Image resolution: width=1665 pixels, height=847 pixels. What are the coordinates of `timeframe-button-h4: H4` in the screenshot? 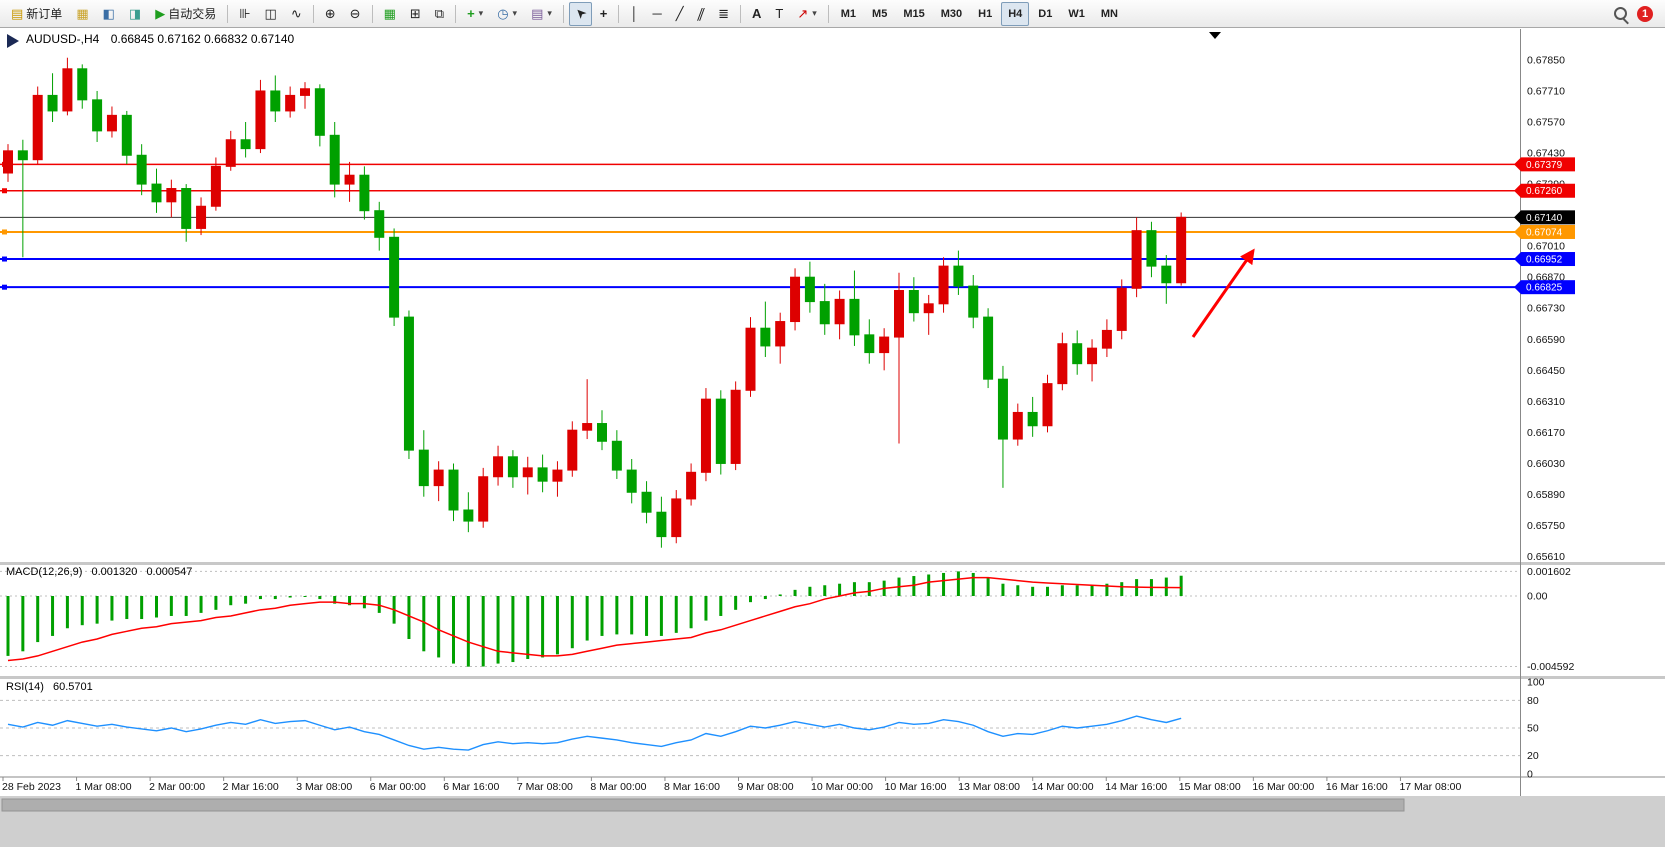 It's located at (1015, 13).